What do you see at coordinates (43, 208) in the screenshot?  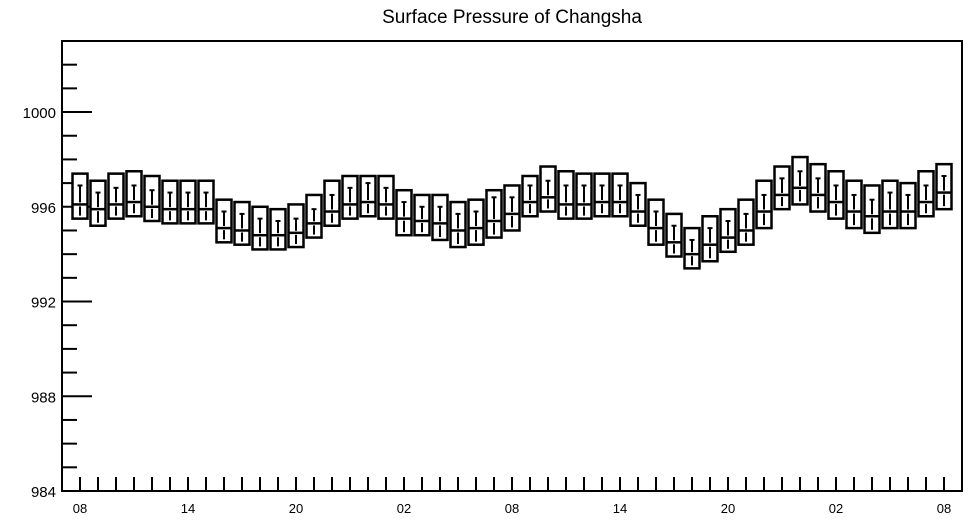 I see `y-tick-label: 996` at bounding box center [43, 208].